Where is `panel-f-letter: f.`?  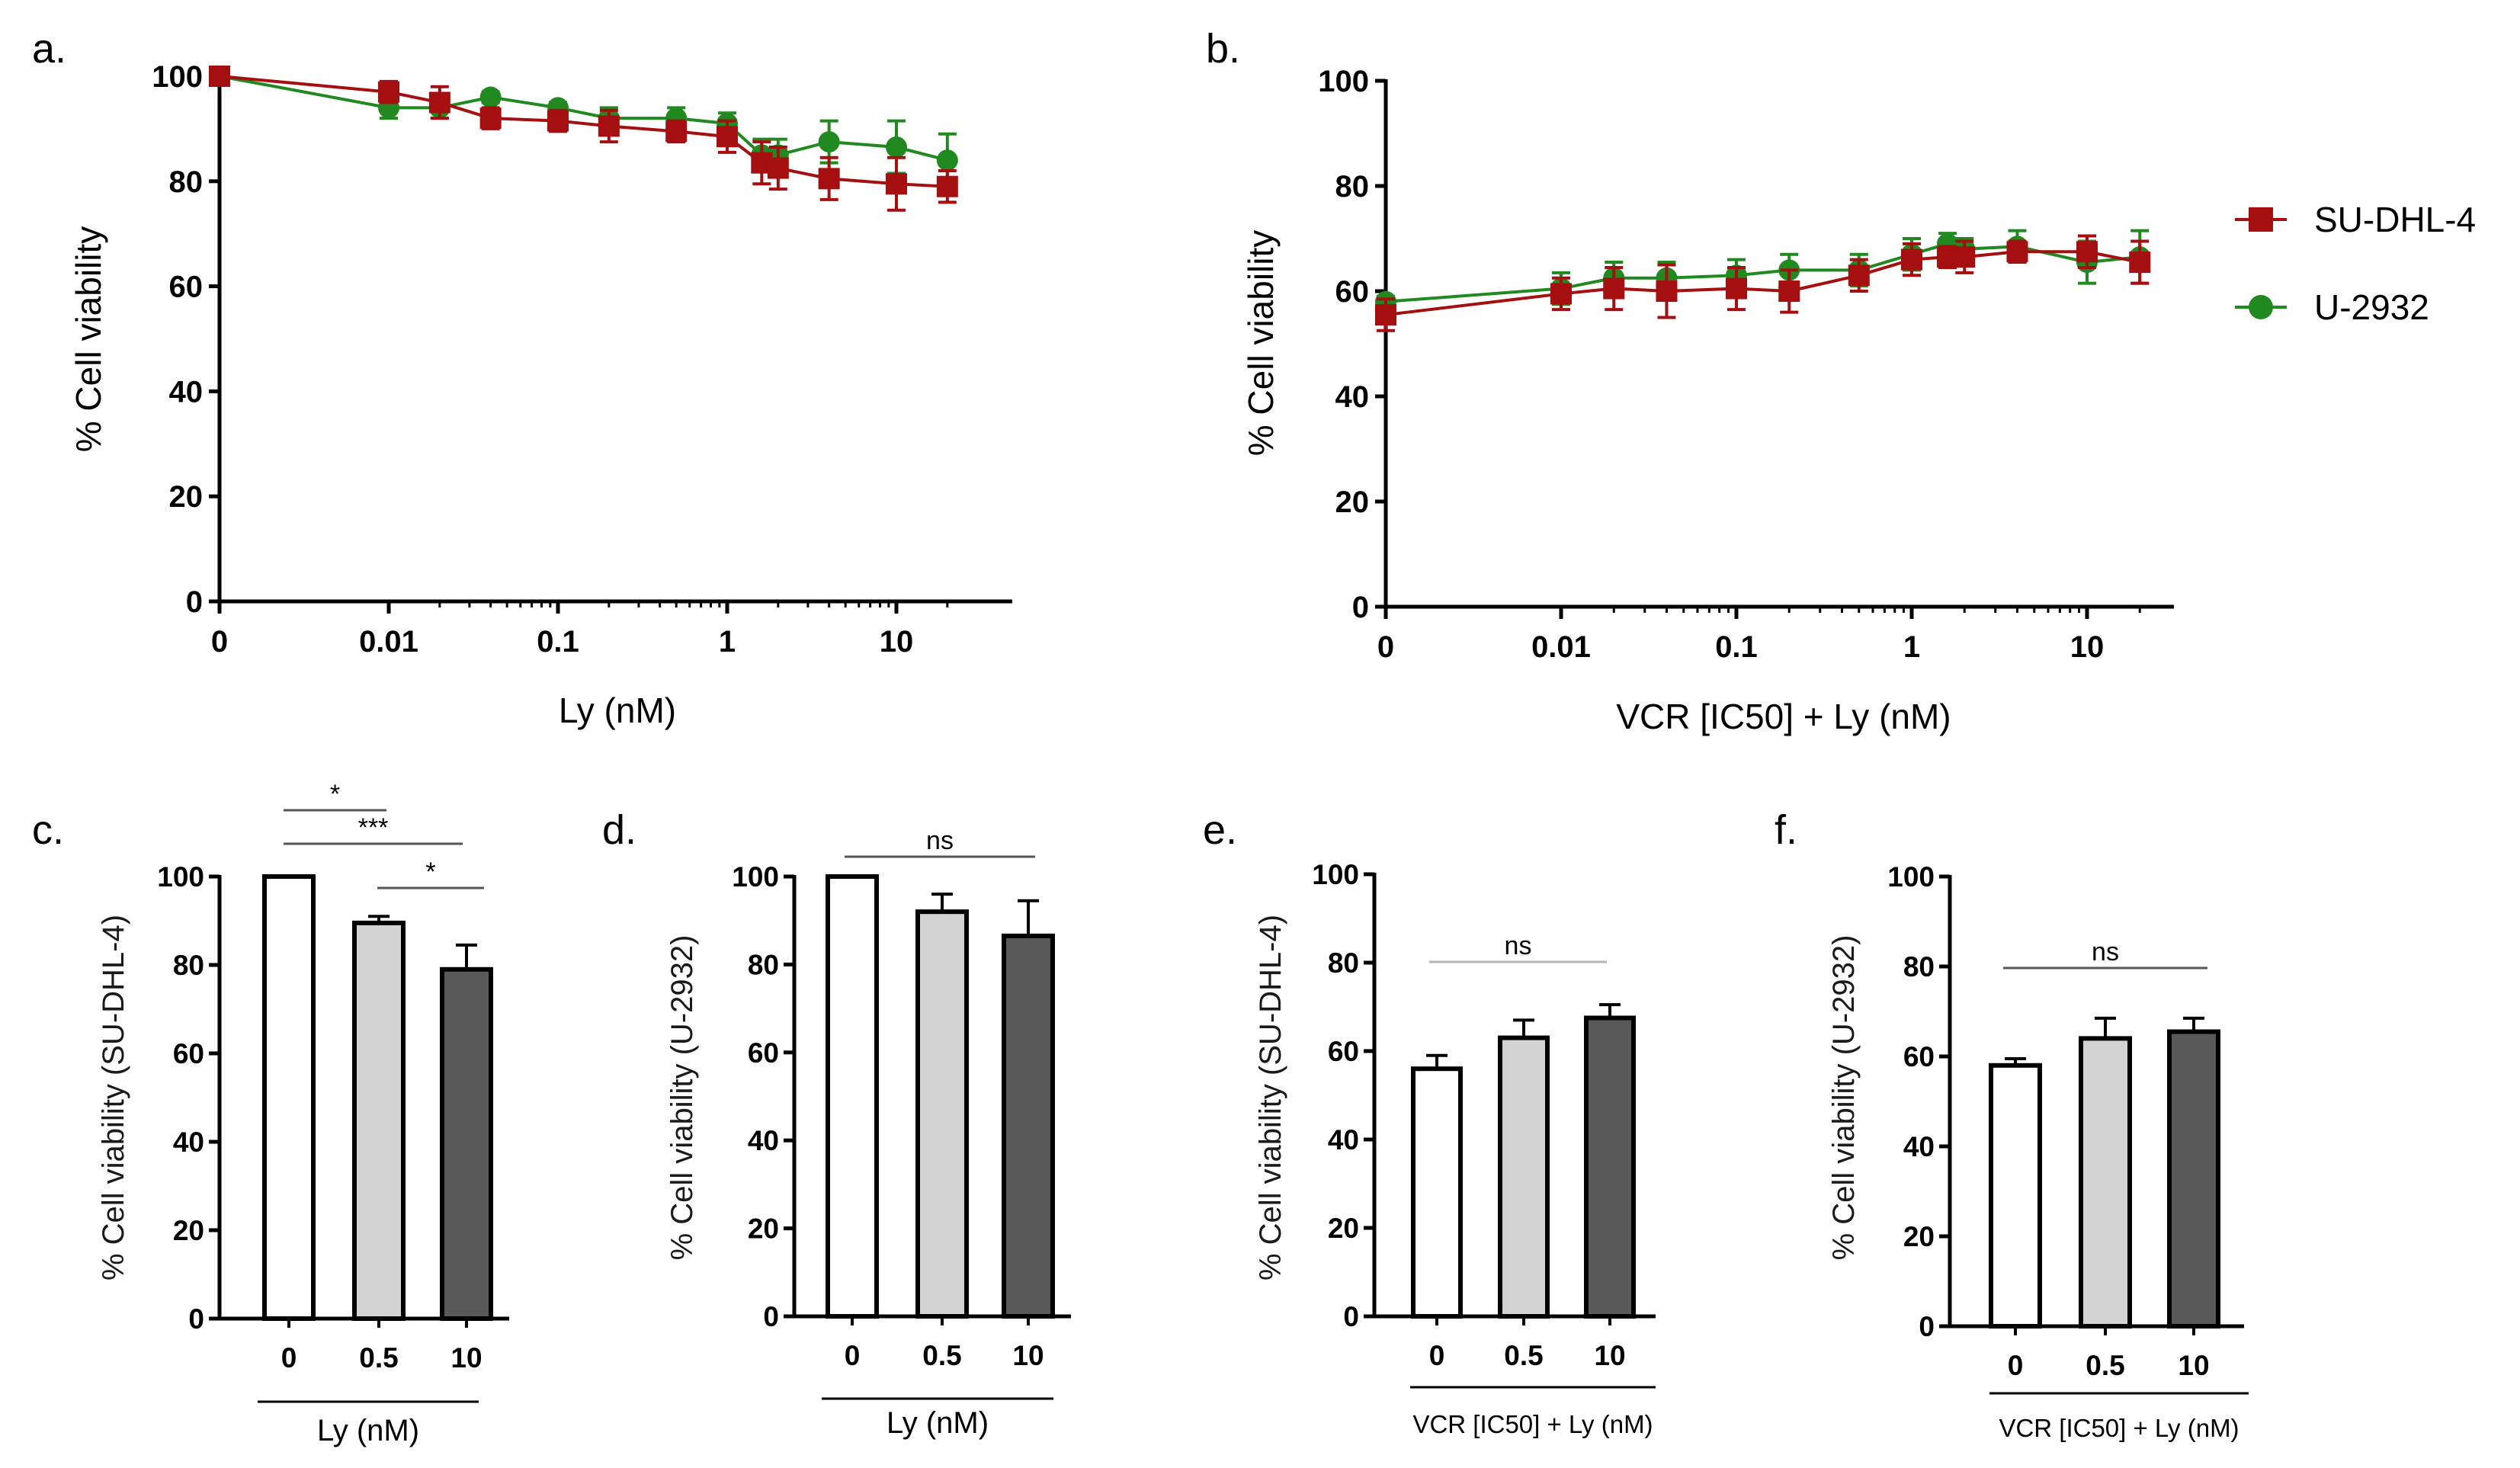 panel-f-letter: f. is located at coordinates (1786, 830).